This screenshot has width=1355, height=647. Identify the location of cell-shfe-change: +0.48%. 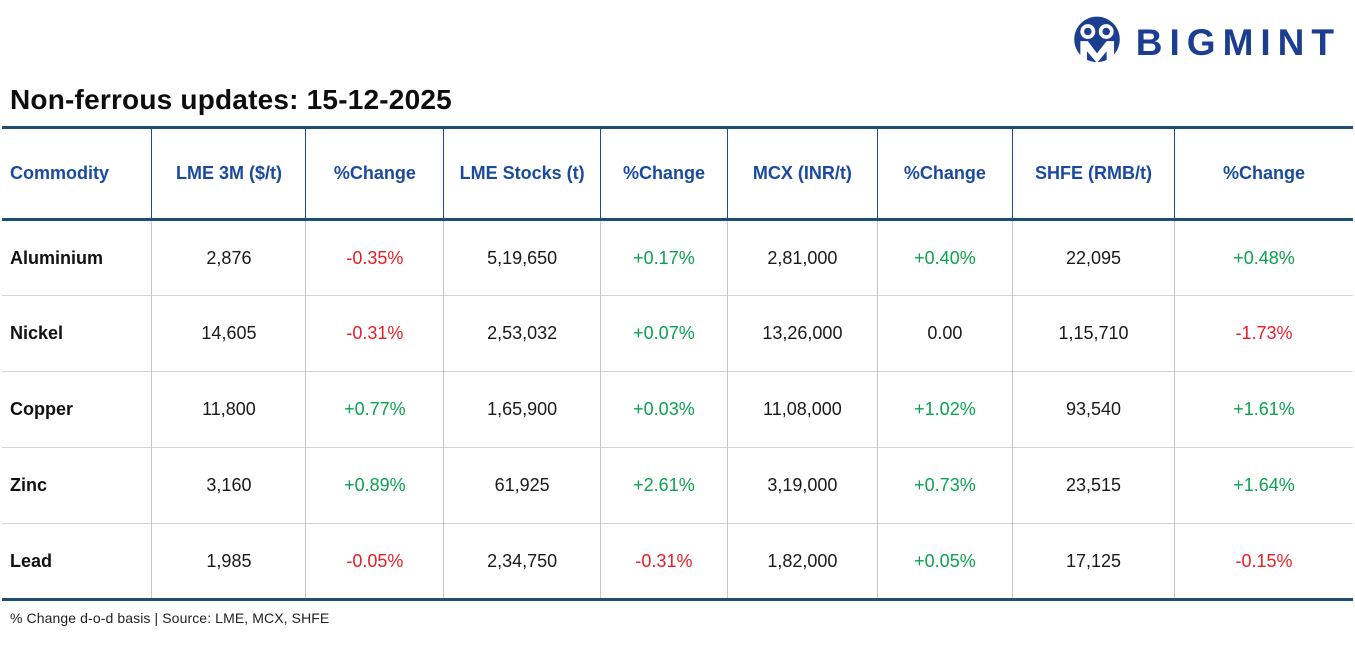
(1263, 257).